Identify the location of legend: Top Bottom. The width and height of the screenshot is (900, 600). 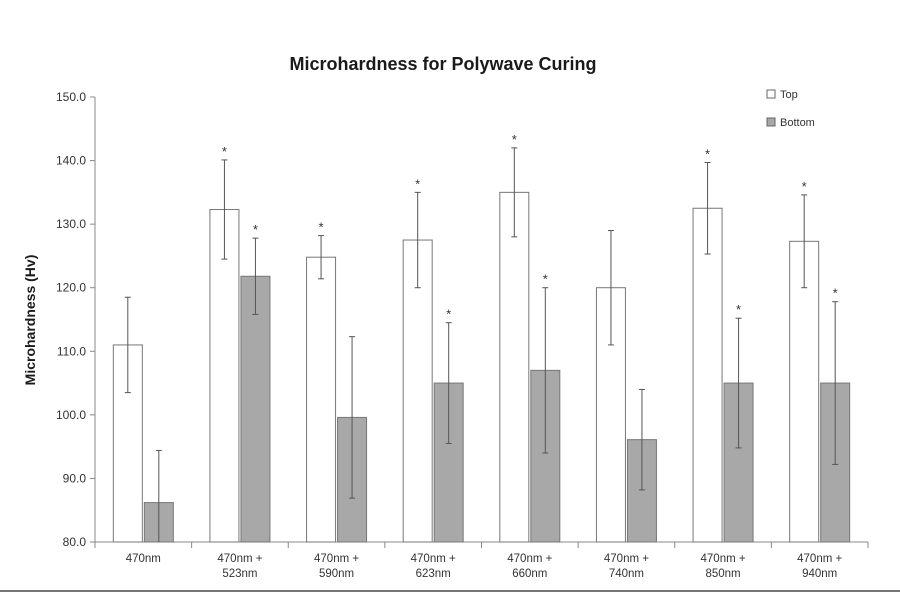
(790, 109).